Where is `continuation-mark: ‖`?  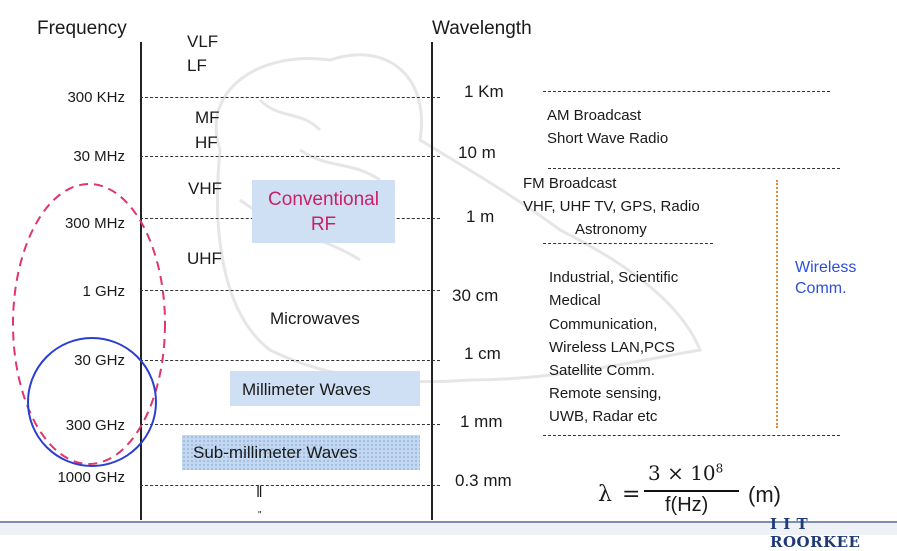
continuation-mark: ‖ is located at coordinates (259, 492).